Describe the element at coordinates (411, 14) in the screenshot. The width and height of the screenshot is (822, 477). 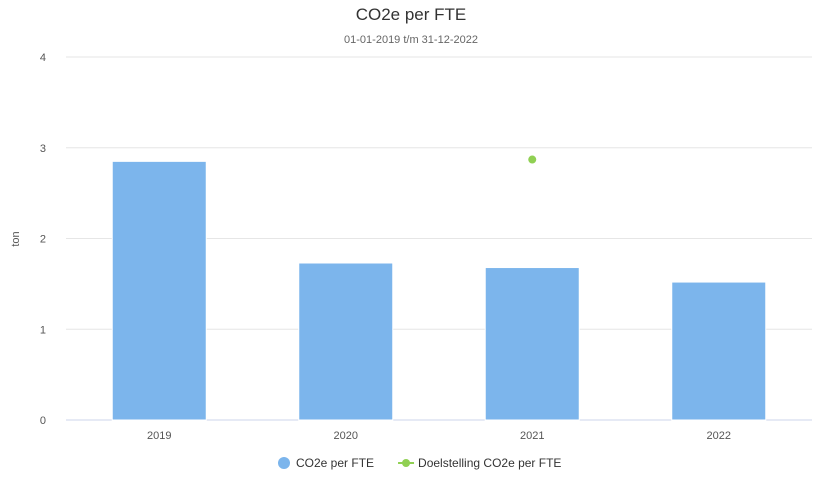
I see `chart-title: CO2e per FTE` at that location.